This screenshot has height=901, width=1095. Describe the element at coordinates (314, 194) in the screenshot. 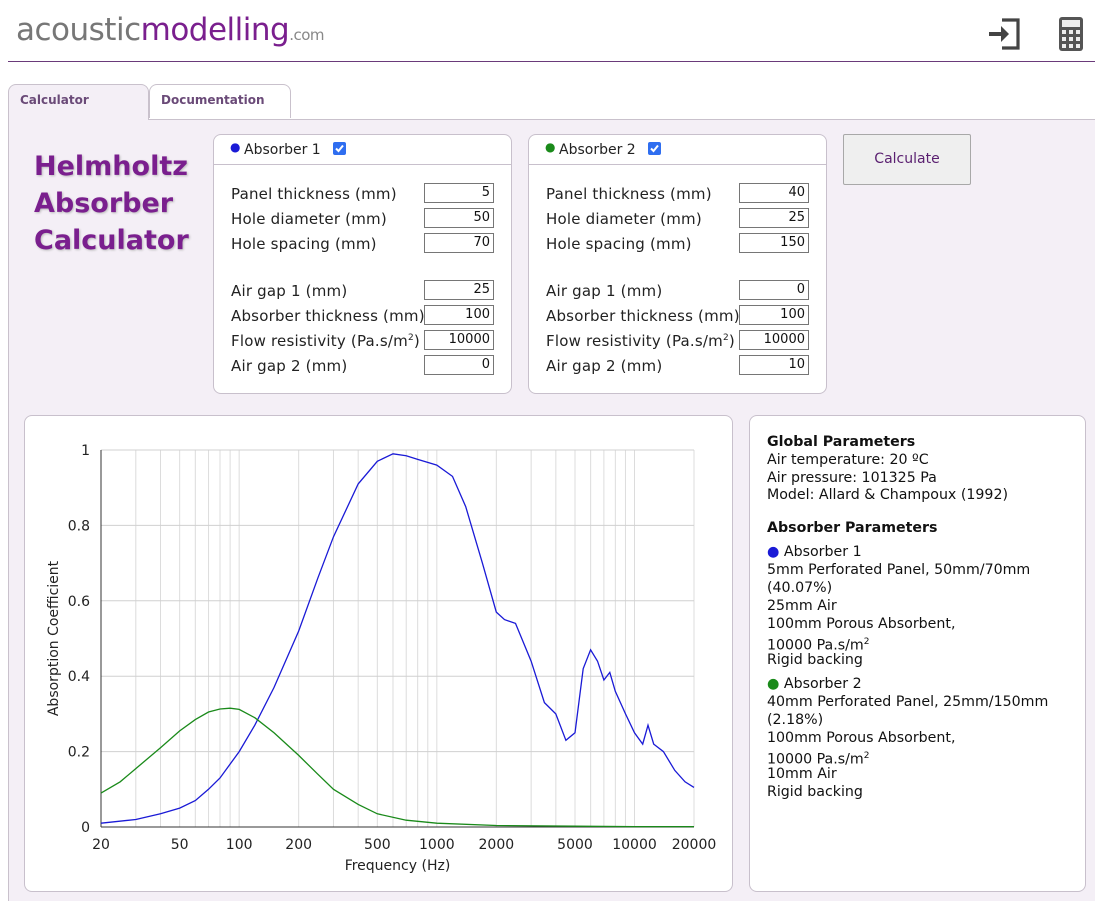

I see `absorber-1-panel-thickness-label: Panel thickness (mm)` at that location.